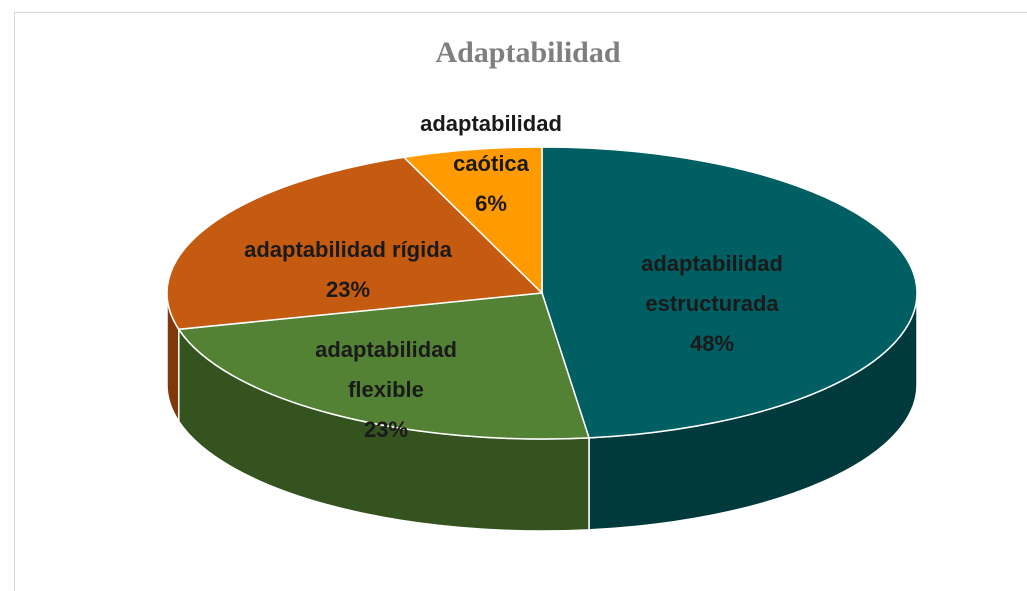  What do you see at coordinates (527, 52) in the screenshot?
I see `chart-title: Adaptabilidad` at bounding box center [527, 52].